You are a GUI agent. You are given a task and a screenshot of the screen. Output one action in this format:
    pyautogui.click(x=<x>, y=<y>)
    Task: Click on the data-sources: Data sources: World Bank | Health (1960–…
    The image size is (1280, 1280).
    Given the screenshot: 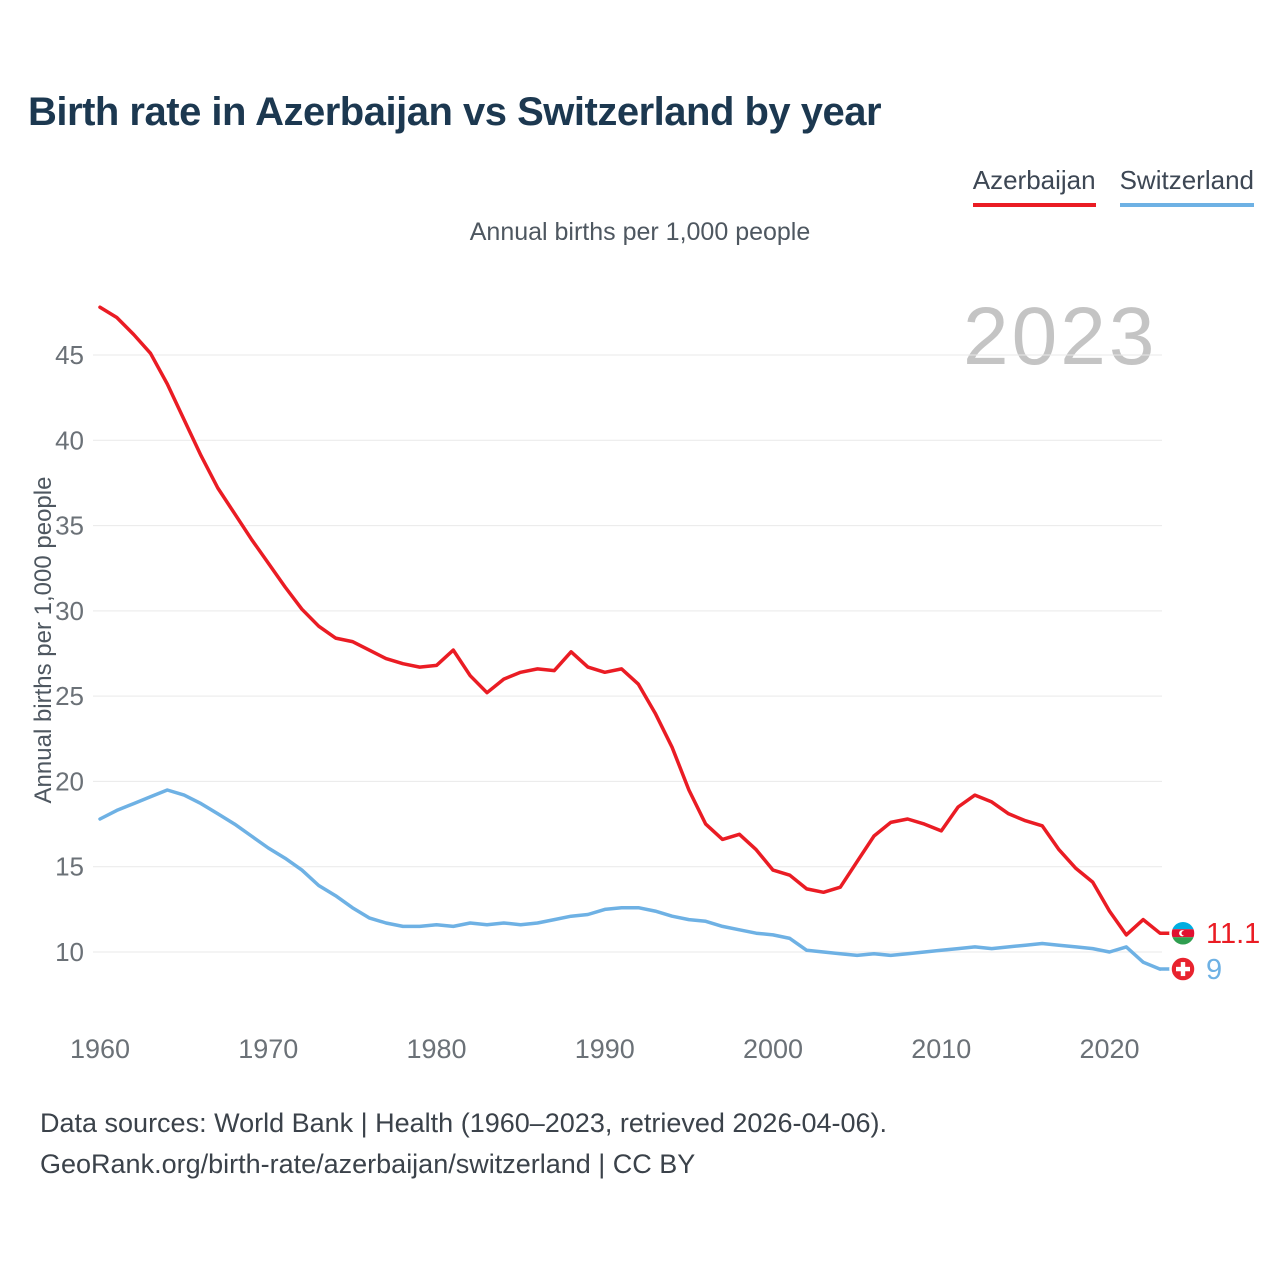 What is the action you would take?
    pyautogui.click(x=463, y=1144)
    